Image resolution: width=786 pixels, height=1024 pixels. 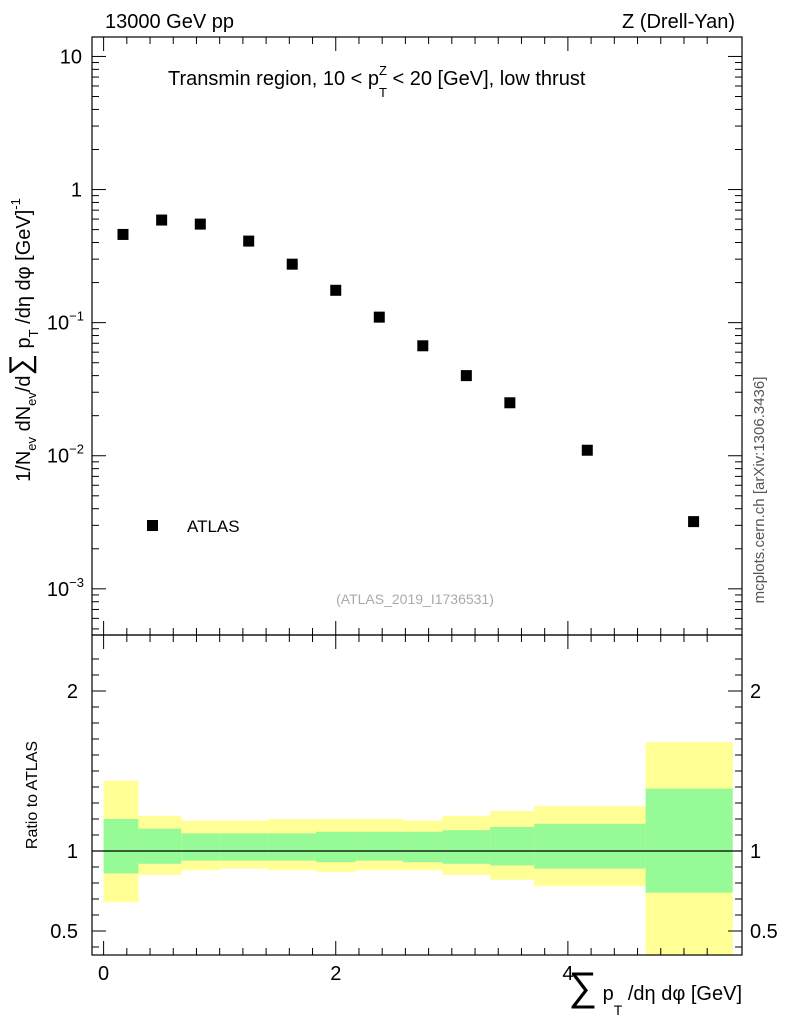 What do you see at coordinates (383, 92) in the screenshot?
I see `title-sub-t: T` at bounding box center [383, 92].